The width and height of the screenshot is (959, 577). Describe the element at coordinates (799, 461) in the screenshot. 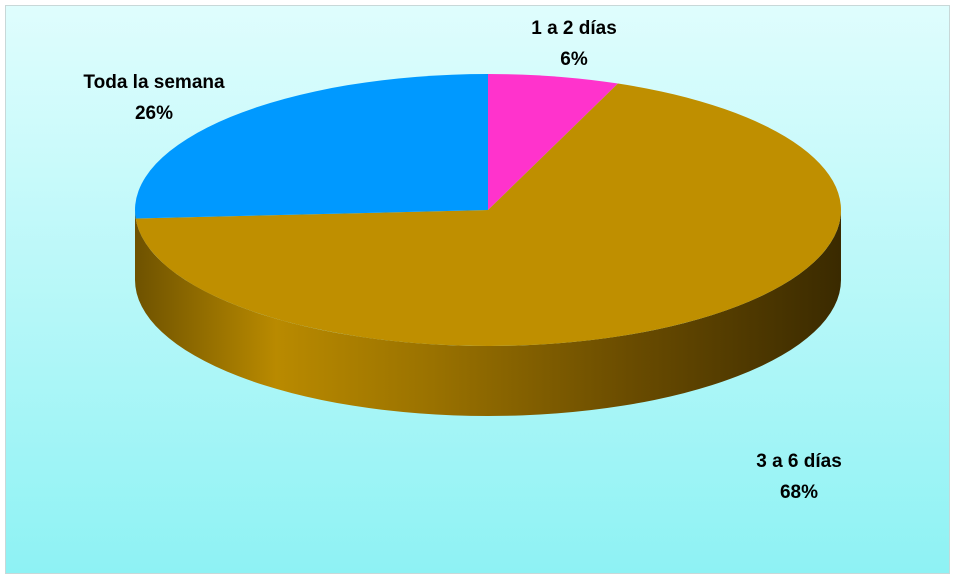

I see `slice-label-name-1: 3 a 6 días` at that location.